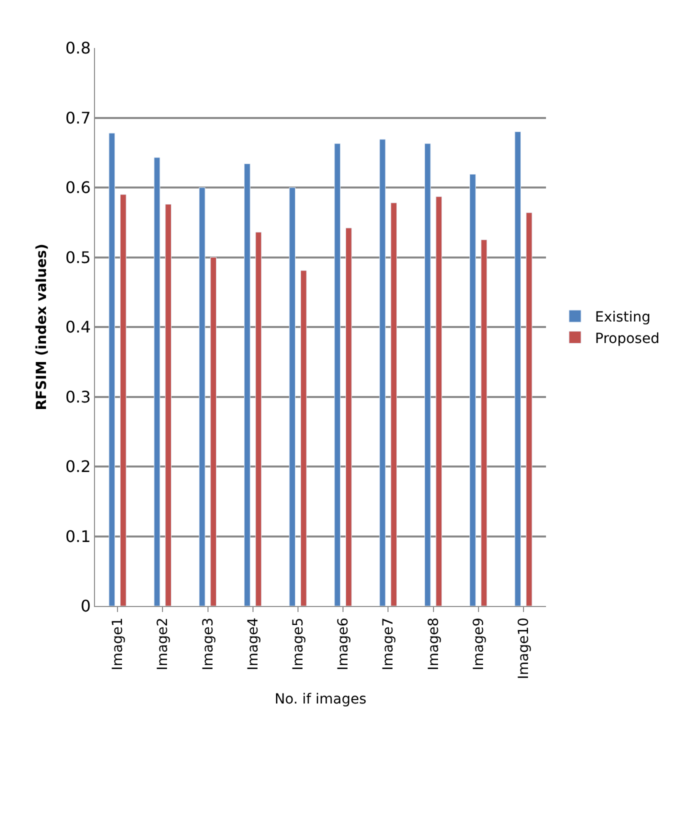 The image size is (677, 821). What do you see at coordinates (85, 606) in the screenshot?
I see `y-tick-label: 0` at bounding box center [85, 606].